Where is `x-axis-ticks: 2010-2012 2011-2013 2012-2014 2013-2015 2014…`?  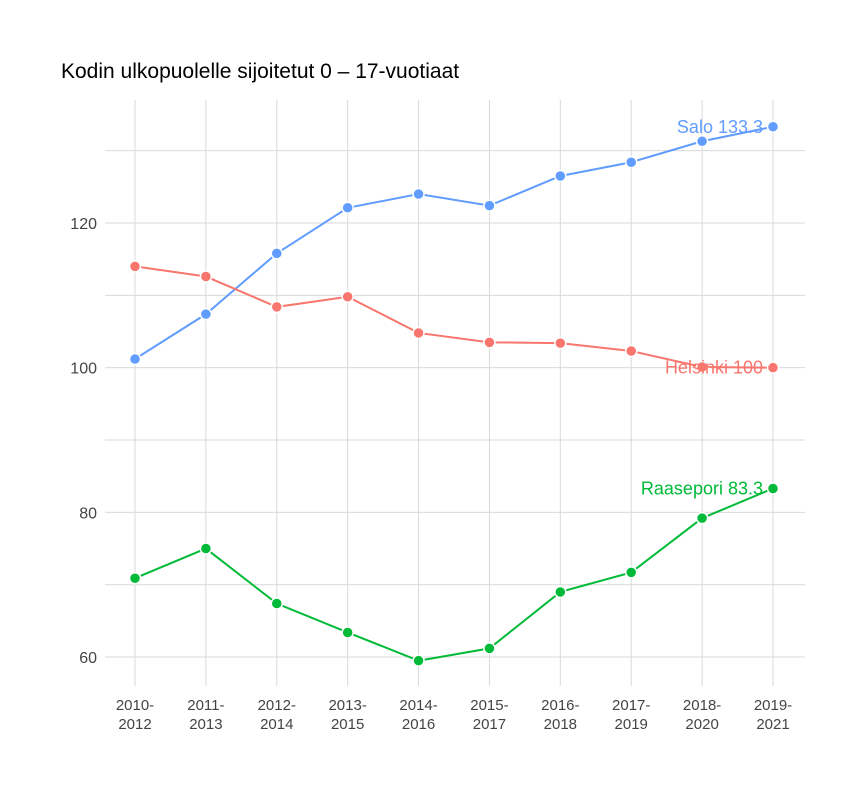 x-axis-ticks: 2010-2012 2011-2013 2012-2014 2013-2015 2014… is located at coordinates (454, 715).